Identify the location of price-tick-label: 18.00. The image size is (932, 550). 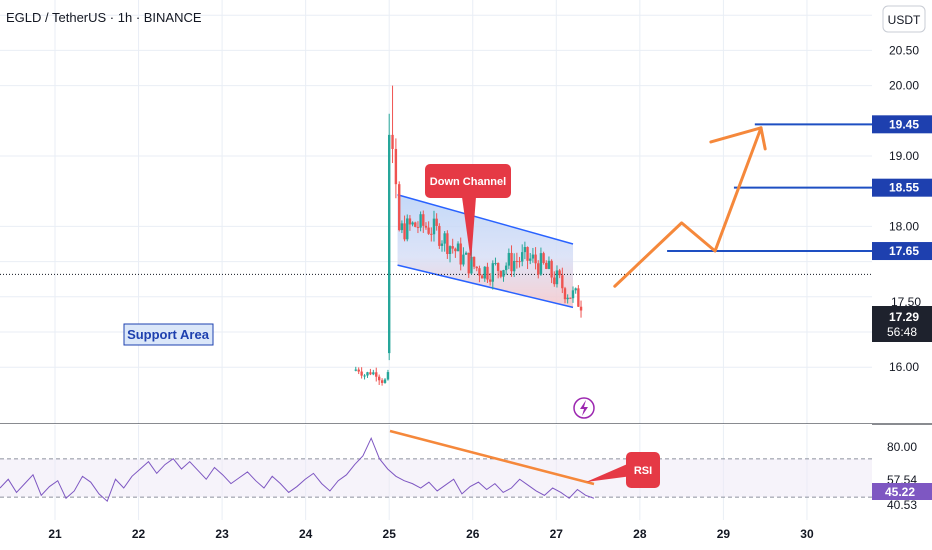
(904, 226).